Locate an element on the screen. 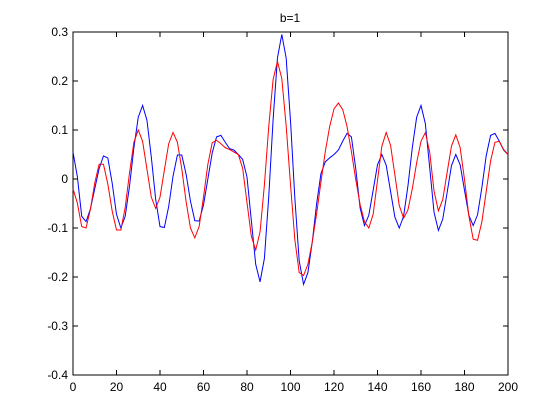 Image resolution: width=560 pixels, height=420 pixels. y-tick-label: -0.4 is located at coordinates (57, 375).